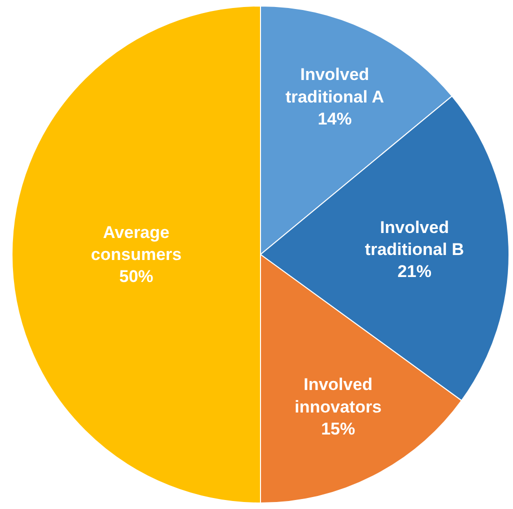 This screenshot has width=513, height=509. Describe the element at coordinates (334, 85) in the screenshot. I see `slice-label: Involved traditional A` at that location.